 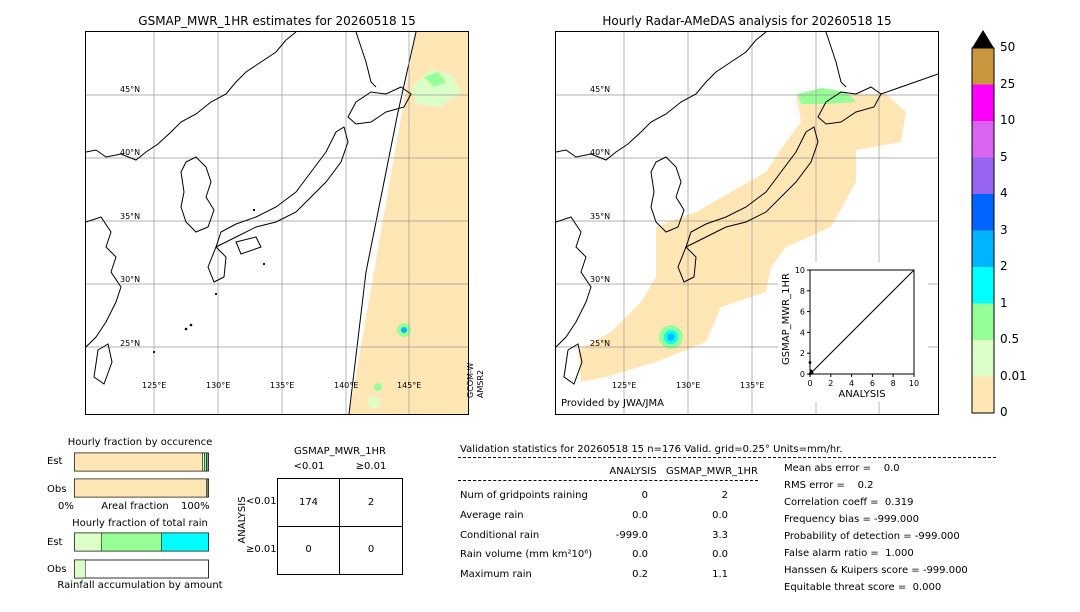 What do you see at coordinates (1008, 120) in the screenshot?
I see `colorbar-label: 10` at bounding box center [1008, 120].